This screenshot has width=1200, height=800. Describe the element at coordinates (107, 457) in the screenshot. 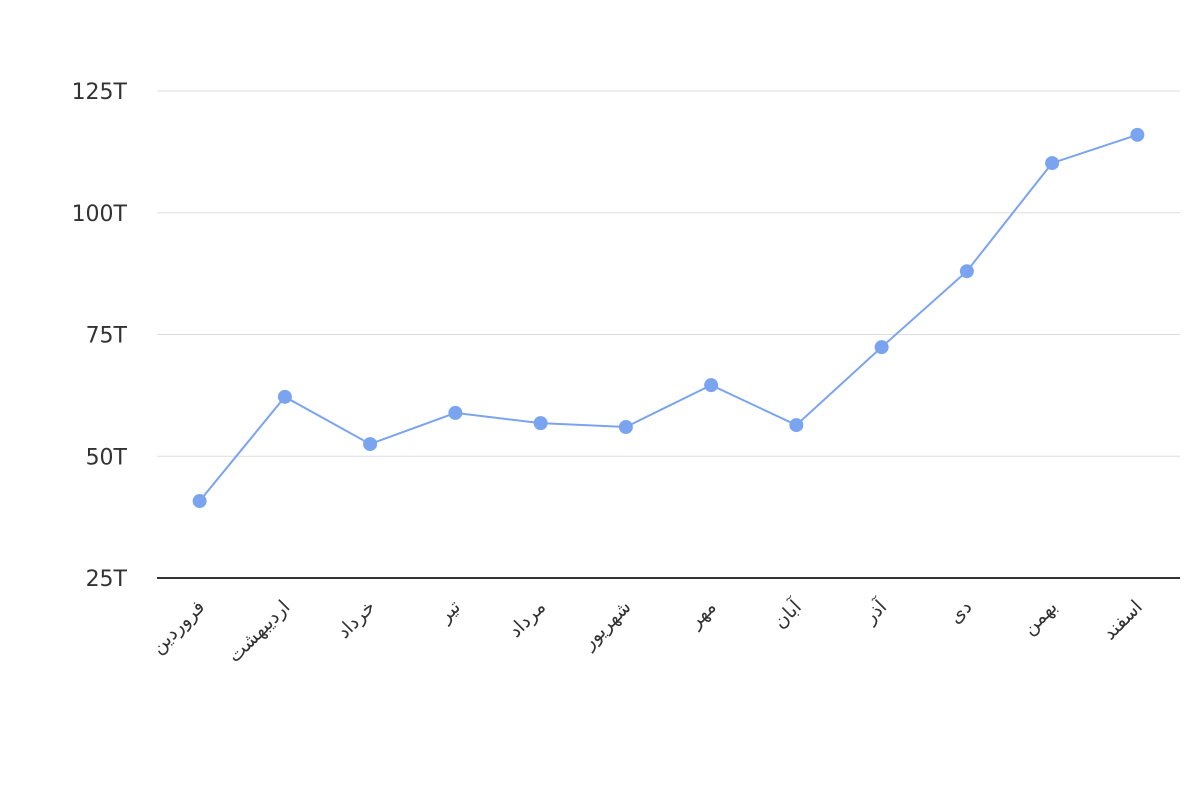

I see `y-tick-label: 50T` at that location.